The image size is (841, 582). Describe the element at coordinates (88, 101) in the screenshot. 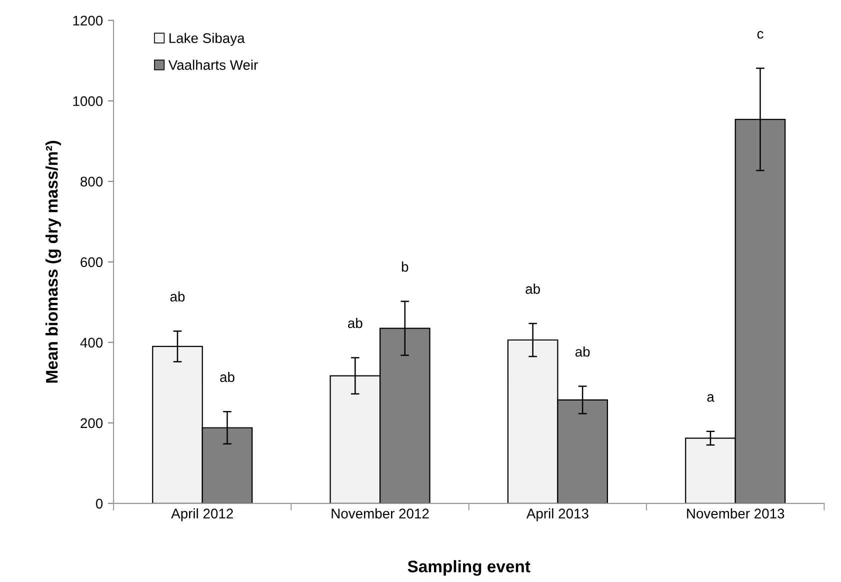

I see `y-tick-label: 1000` at that location.